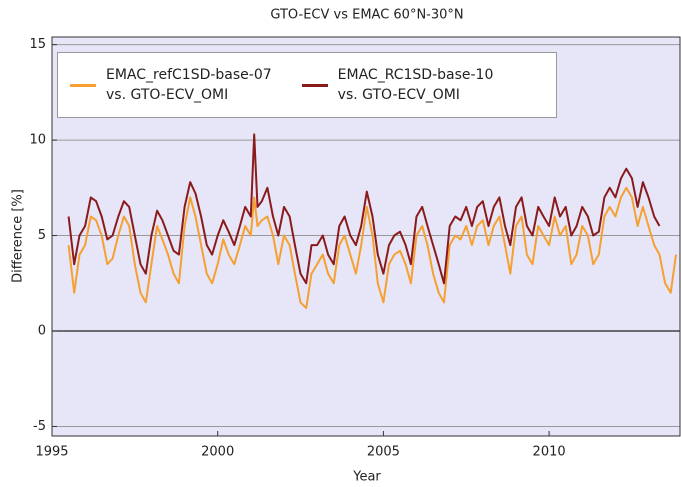  Describe the element at coordinates (189, 85) in the screenshot. I see `legend-label: EMAC_refC1SD-base-07 vs. GTO-ECV_OMI` at that location.